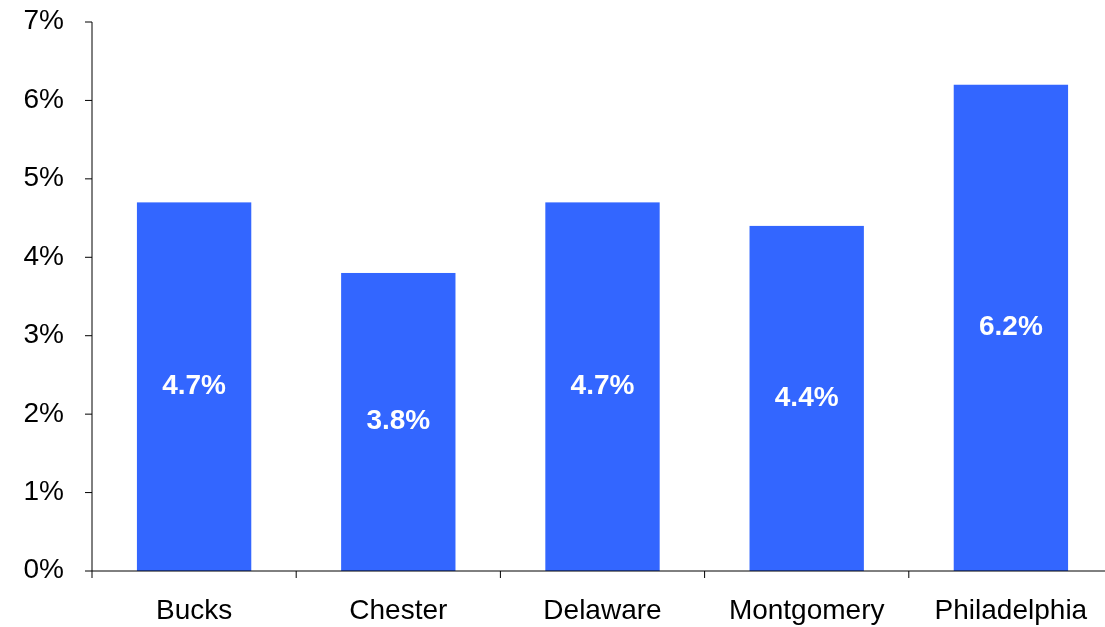  Describe the element at coordinates (43, 177) in the screenshot. I see `y-tick-label: 5%` at that location.